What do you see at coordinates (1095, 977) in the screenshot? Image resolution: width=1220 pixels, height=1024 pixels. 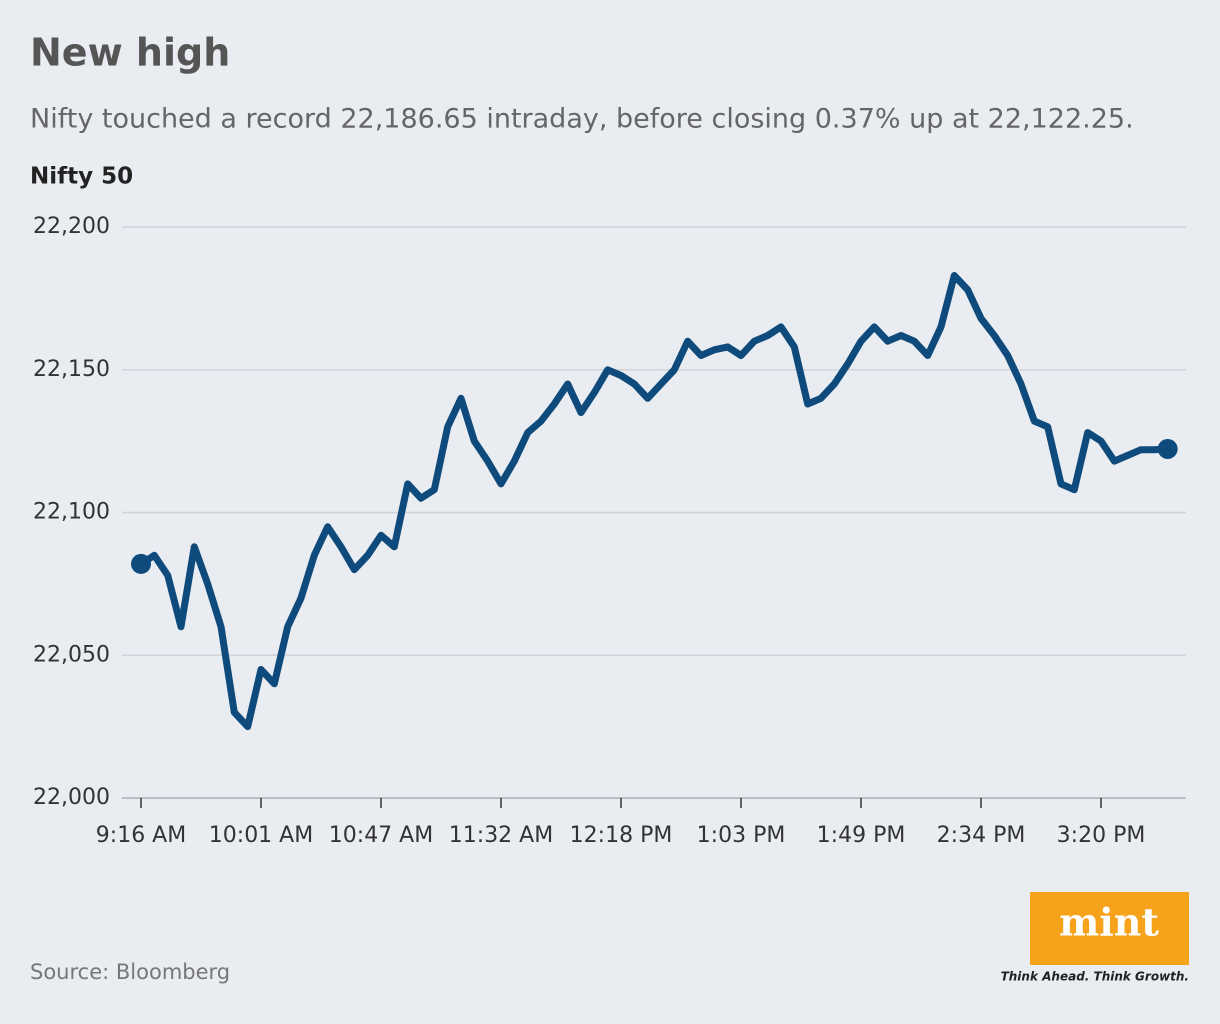 I see `logo-tagline: Think Ahead. Think Growth.` at bounding box center [1095, 977].